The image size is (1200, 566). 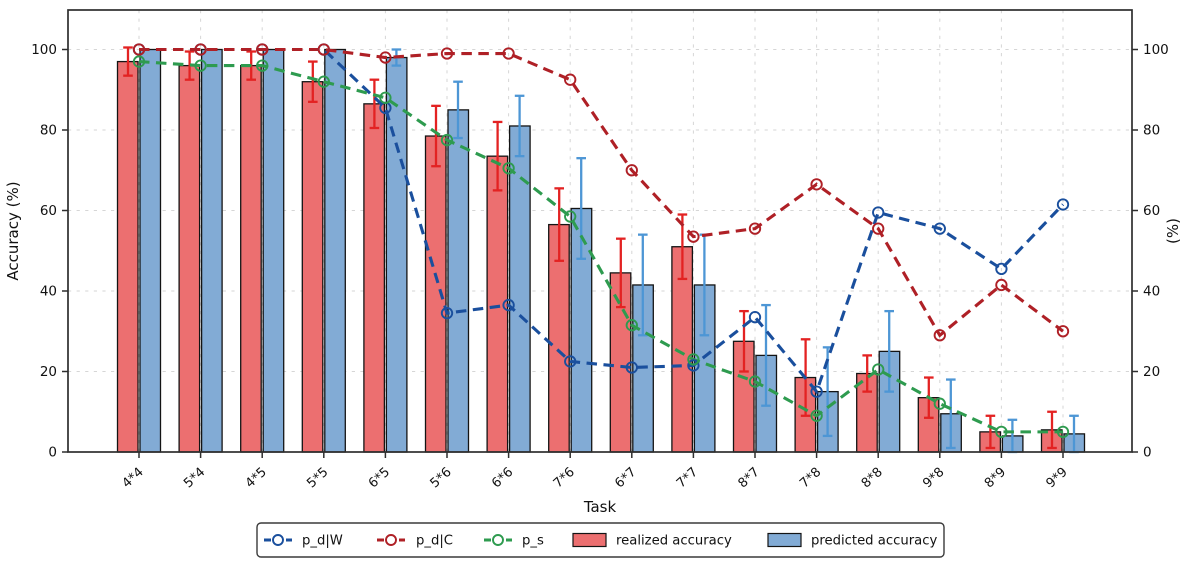 I want to click on legend-patch-realized-accuracy, so click(x=589, y=540).